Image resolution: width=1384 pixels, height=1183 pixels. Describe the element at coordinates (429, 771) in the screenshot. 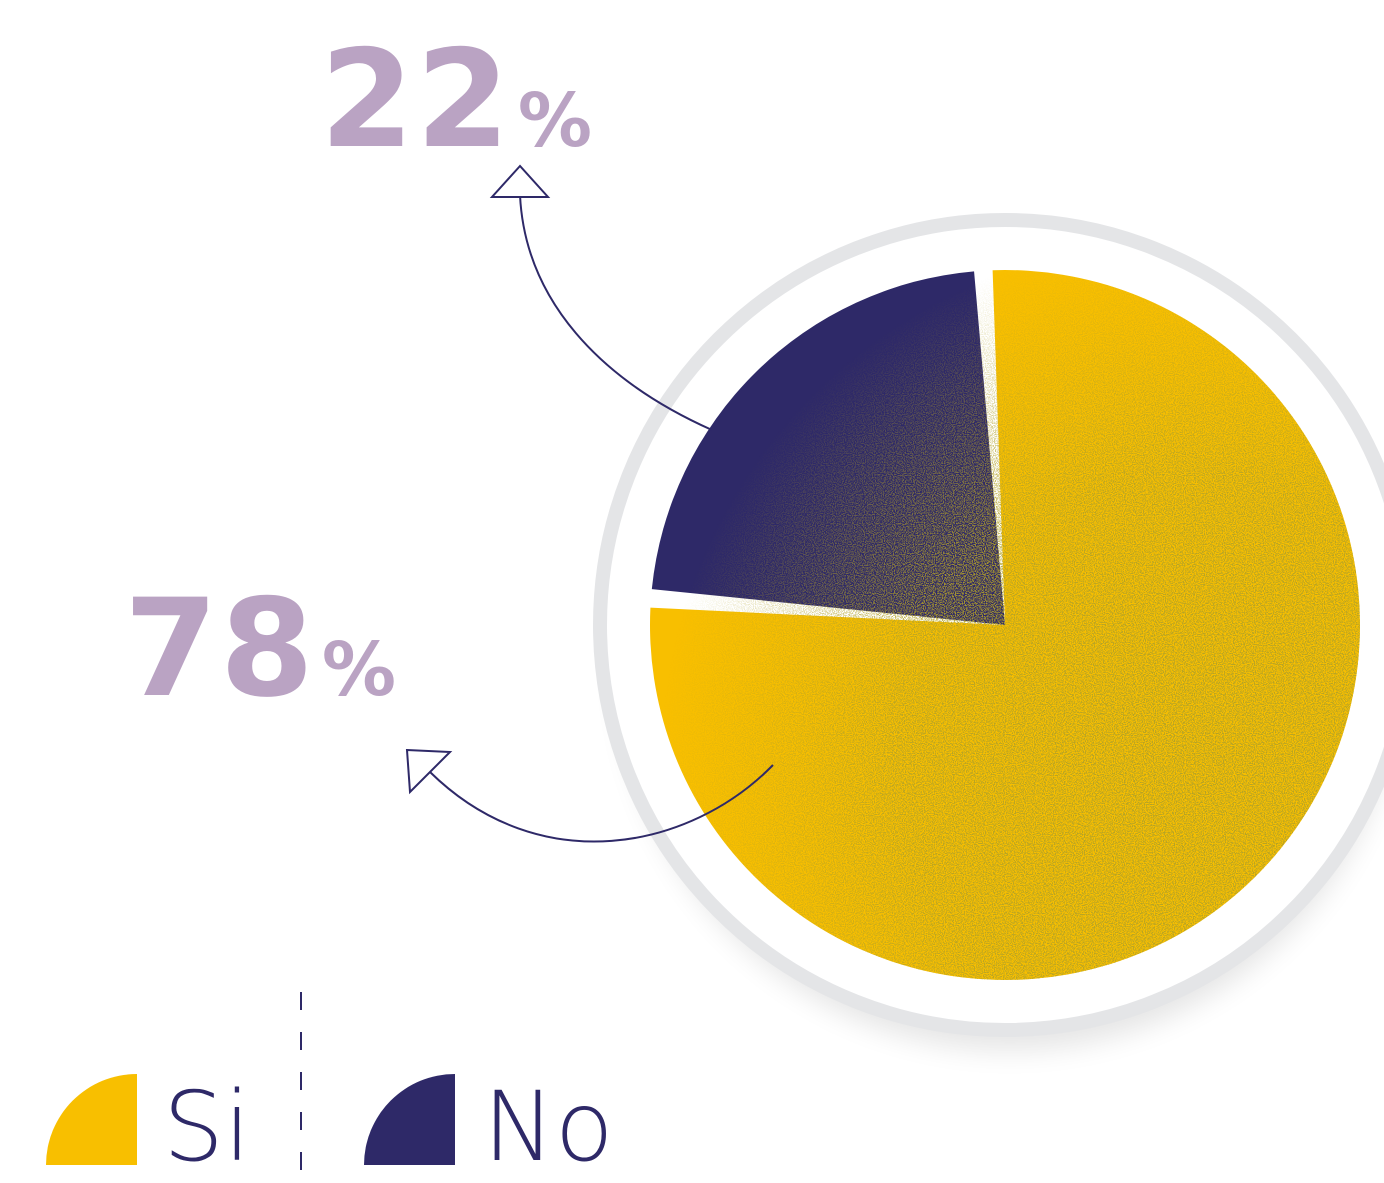

I see `arrow-head-si` at that location.